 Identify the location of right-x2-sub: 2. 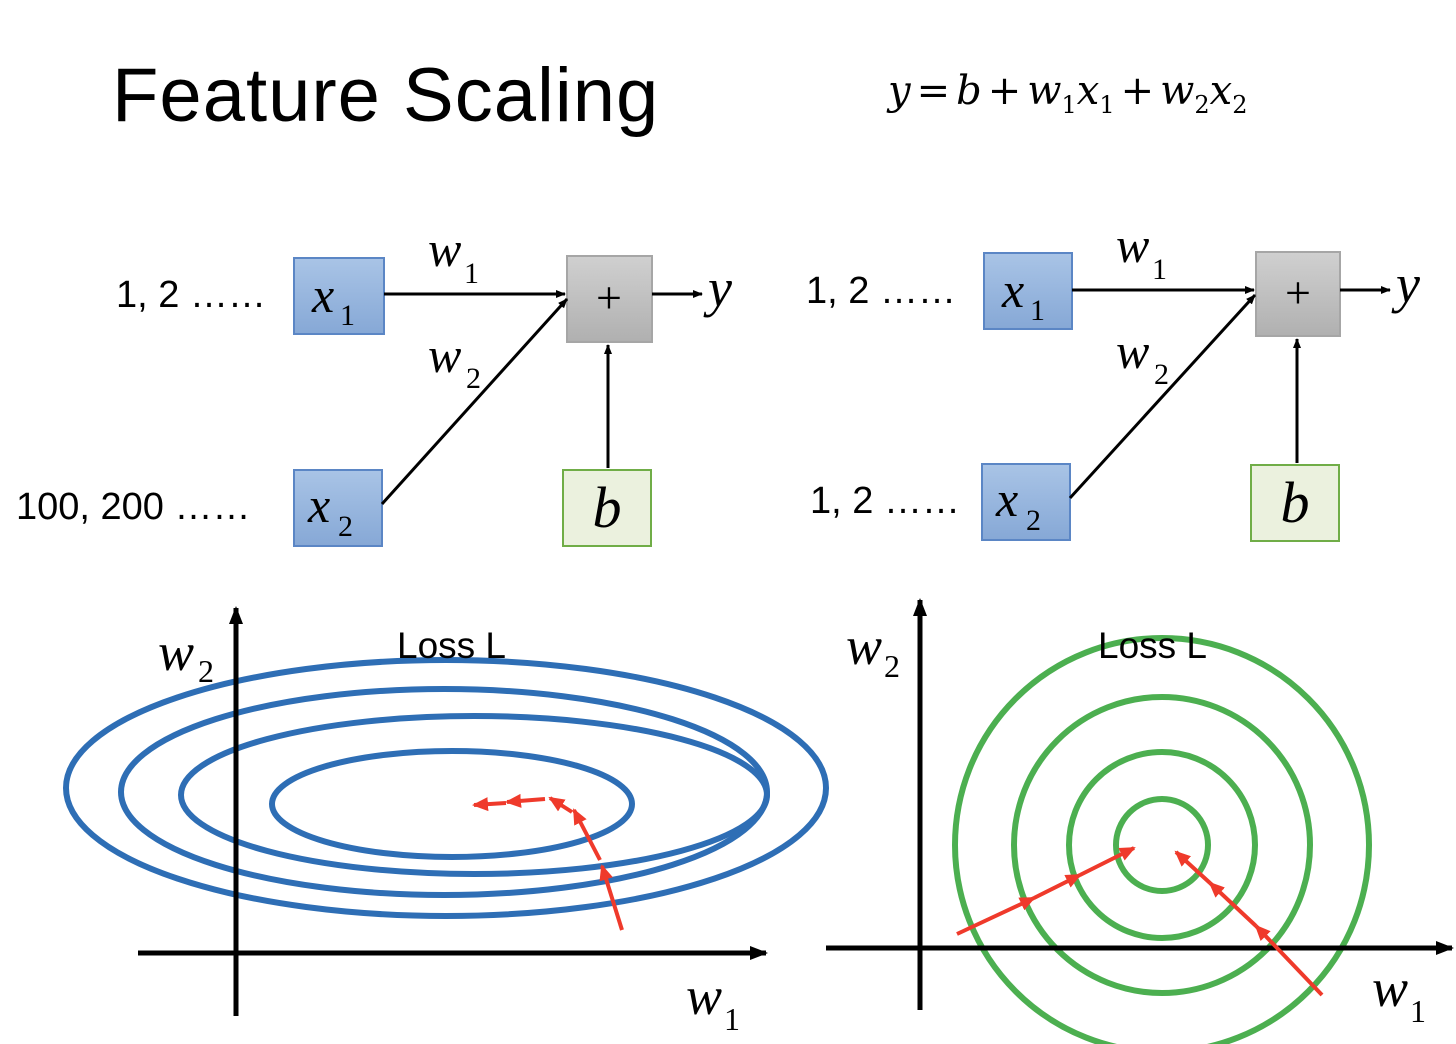
(1033, 520).